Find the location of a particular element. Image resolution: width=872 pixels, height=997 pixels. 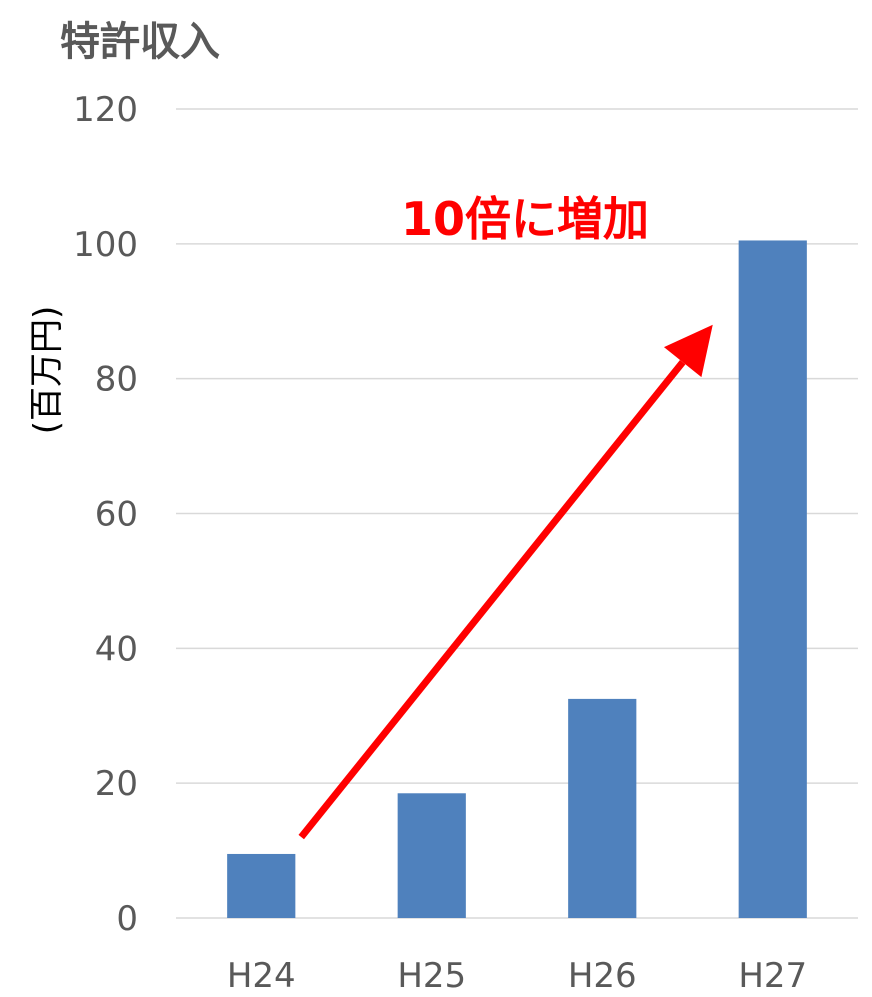

chart-title: 特許収入 is located at coordinates (140, 42).